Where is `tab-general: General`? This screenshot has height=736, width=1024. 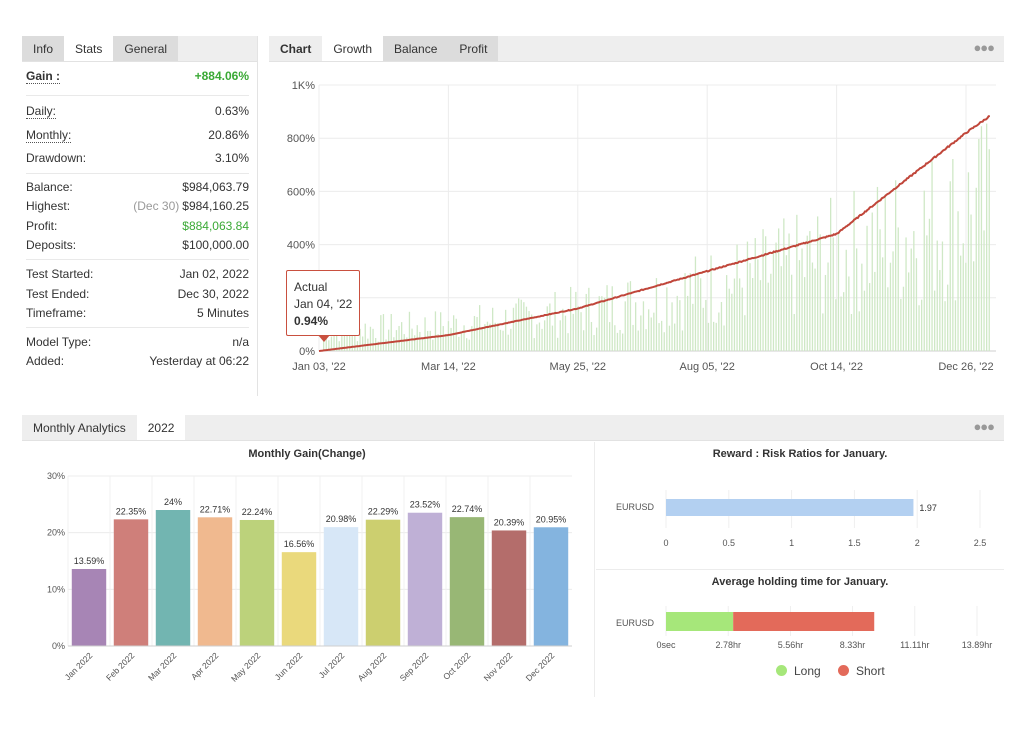
tab-general: General is located at coordinates (146, 48).